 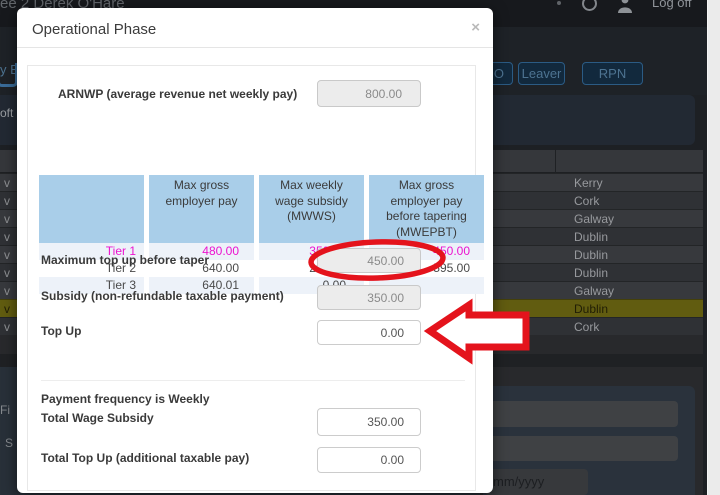 I want to click on tier3-max-gross: 640.01, so click(x=201, y=285).